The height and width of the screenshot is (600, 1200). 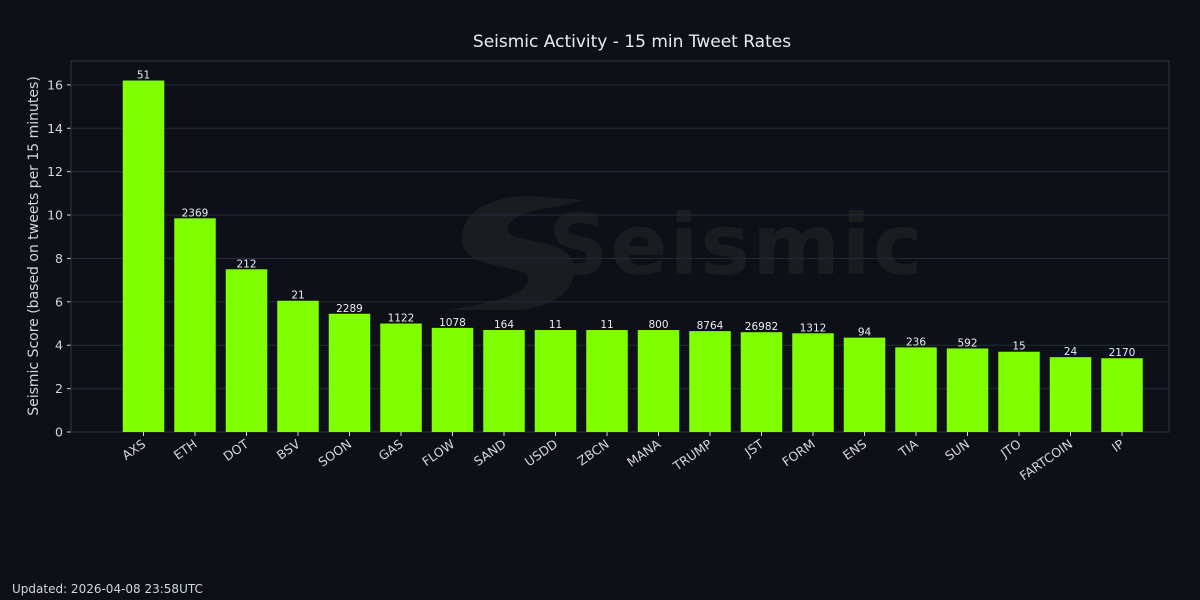 What do you see at coordinates (710, 326) in the screenshot?
I see `data-label-trump: 8764` at bounding box center [710, 326].